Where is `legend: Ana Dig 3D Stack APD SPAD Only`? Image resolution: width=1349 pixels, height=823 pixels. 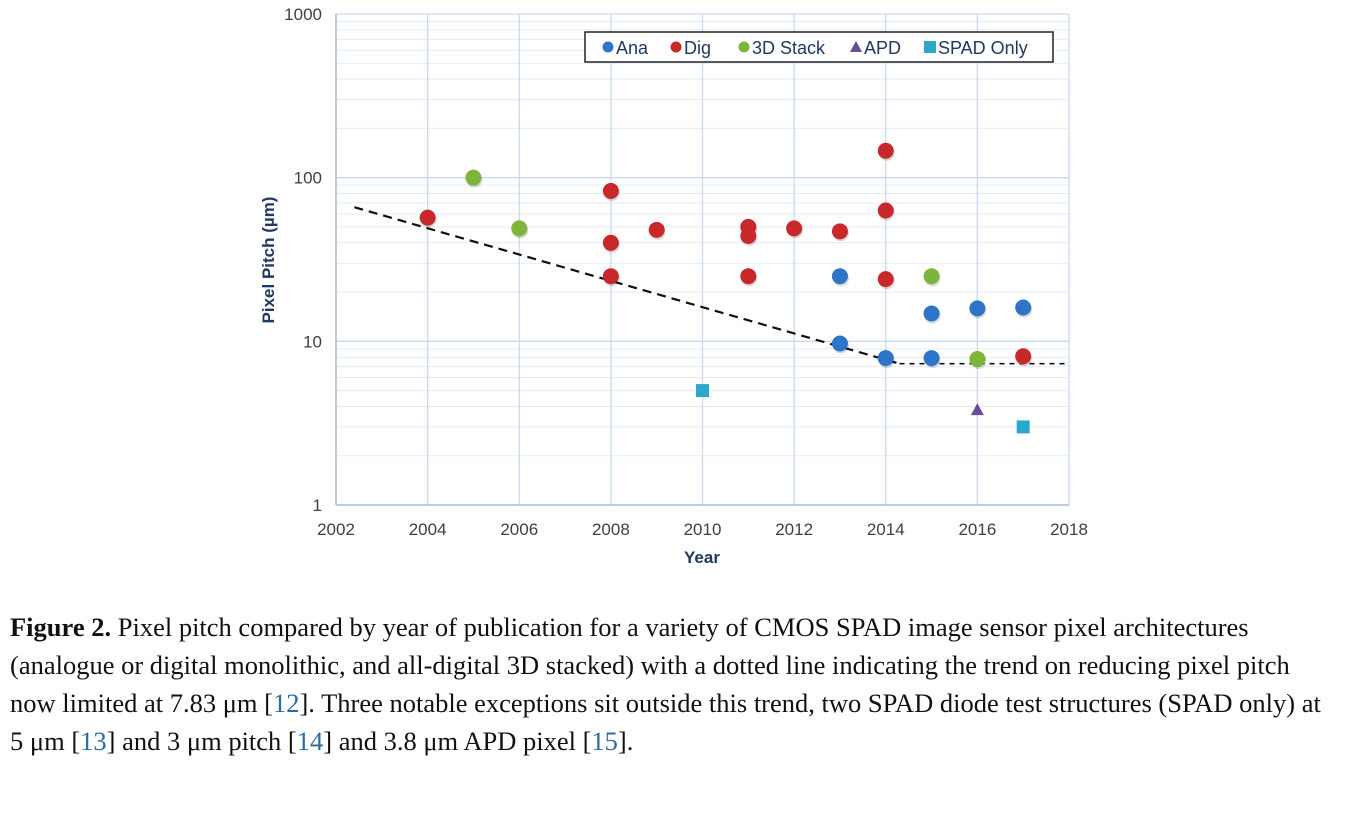 legend: Ana Dig 3D Stack APD SPAD Only is located at coordinates (819, 47).